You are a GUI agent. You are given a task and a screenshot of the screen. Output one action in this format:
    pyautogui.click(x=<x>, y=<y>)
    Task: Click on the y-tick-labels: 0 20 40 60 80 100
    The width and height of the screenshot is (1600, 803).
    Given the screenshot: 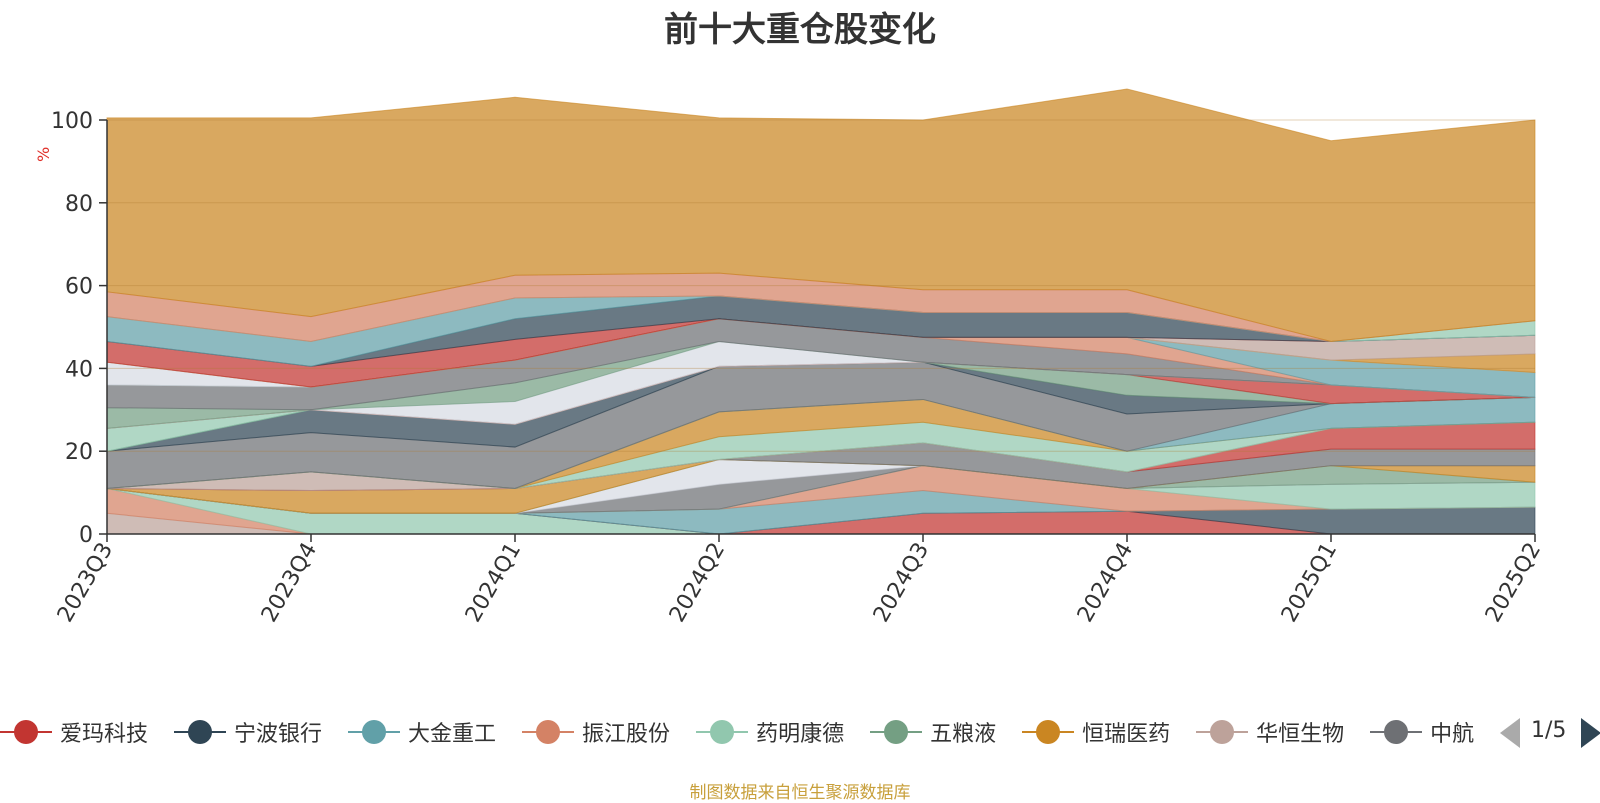 What is the action you would take?
    pyautogui.click(x=79, y=328)
    